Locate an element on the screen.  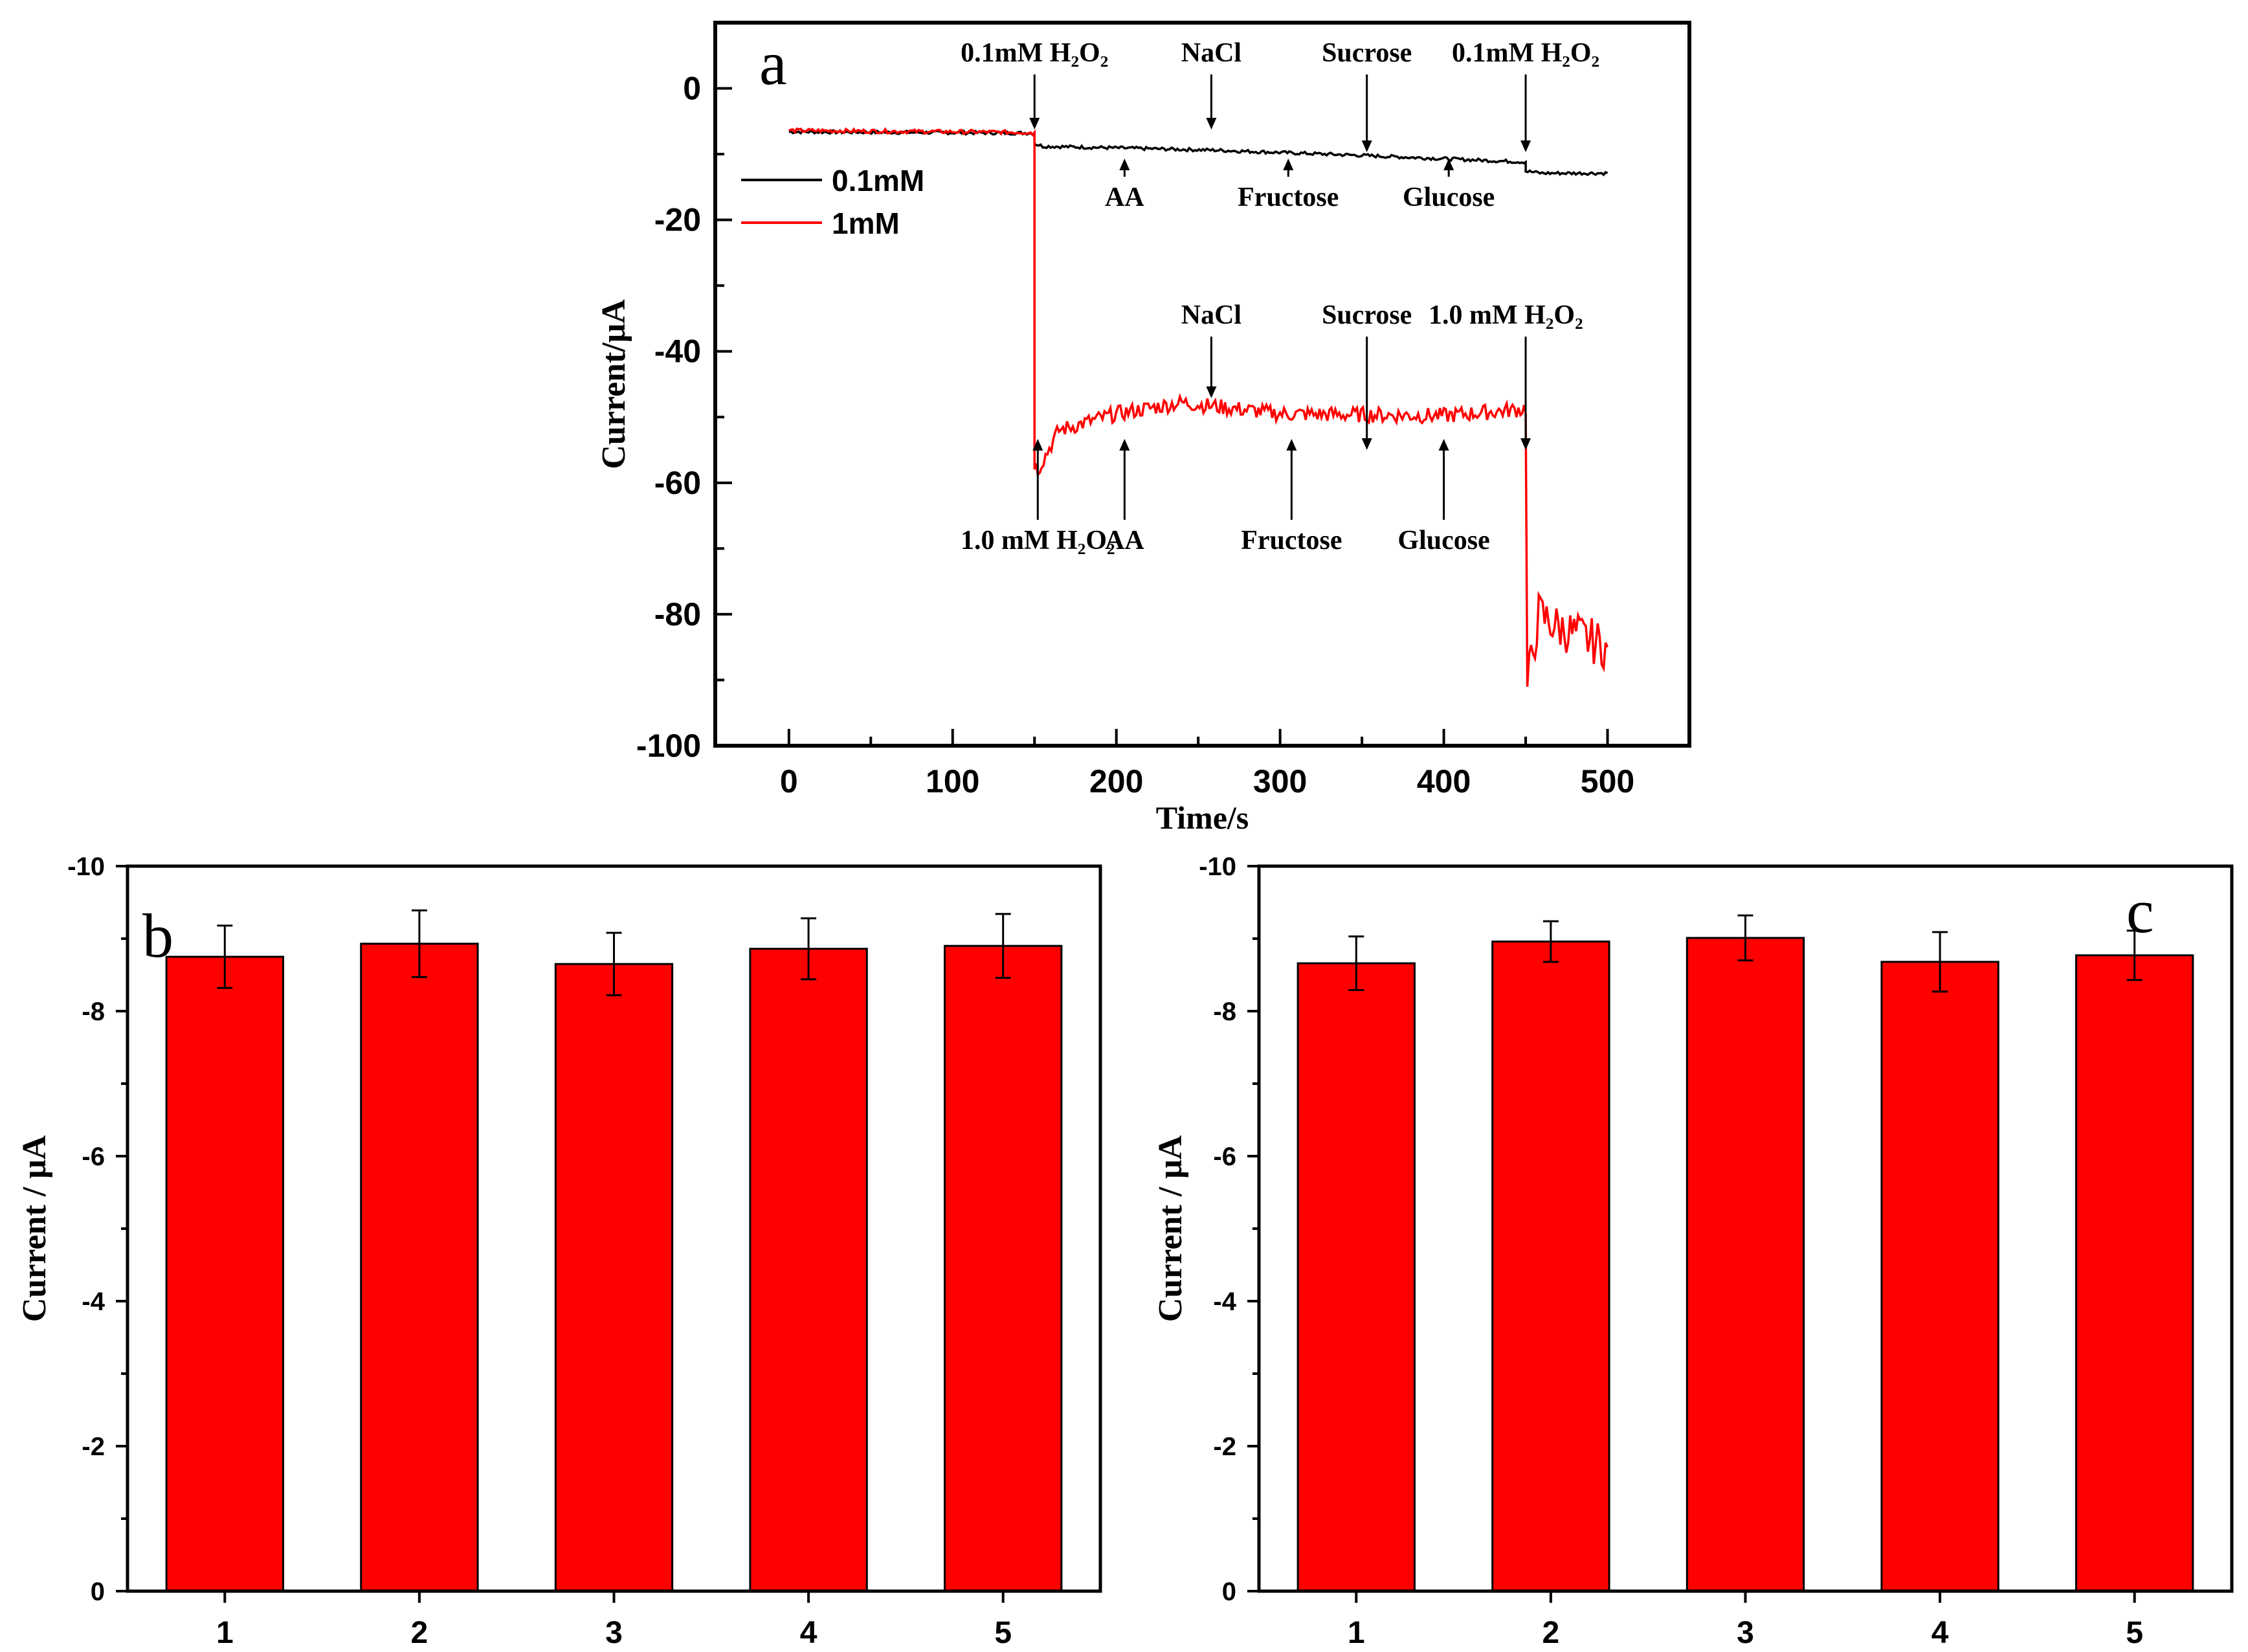
legend-label: 1mM is located at coordinates (866, 223).